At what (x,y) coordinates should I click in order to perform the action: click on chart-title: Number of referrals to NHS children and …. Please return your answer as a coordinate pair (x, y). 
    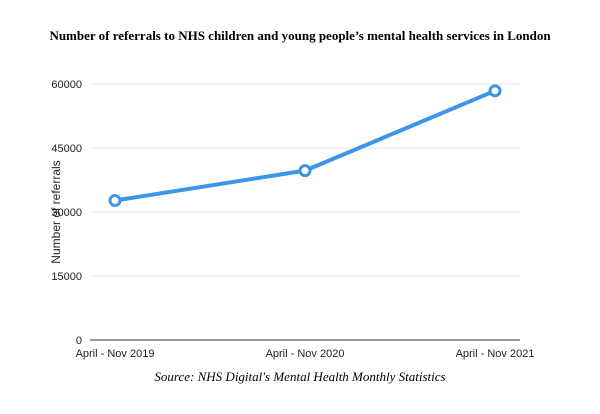
    Looking at the image, I should click on (300, 35).